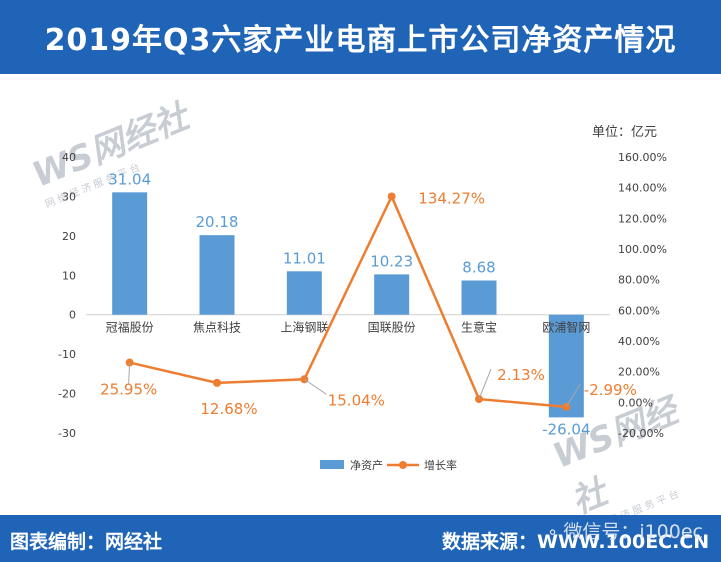 The image size is (721, 562). What do you see at coordinates (360, 40) in the screenshot?
I see `chart-title: 2019年Q3六家产业电商上市公司净资产情况` at bounding box center [360, 40].